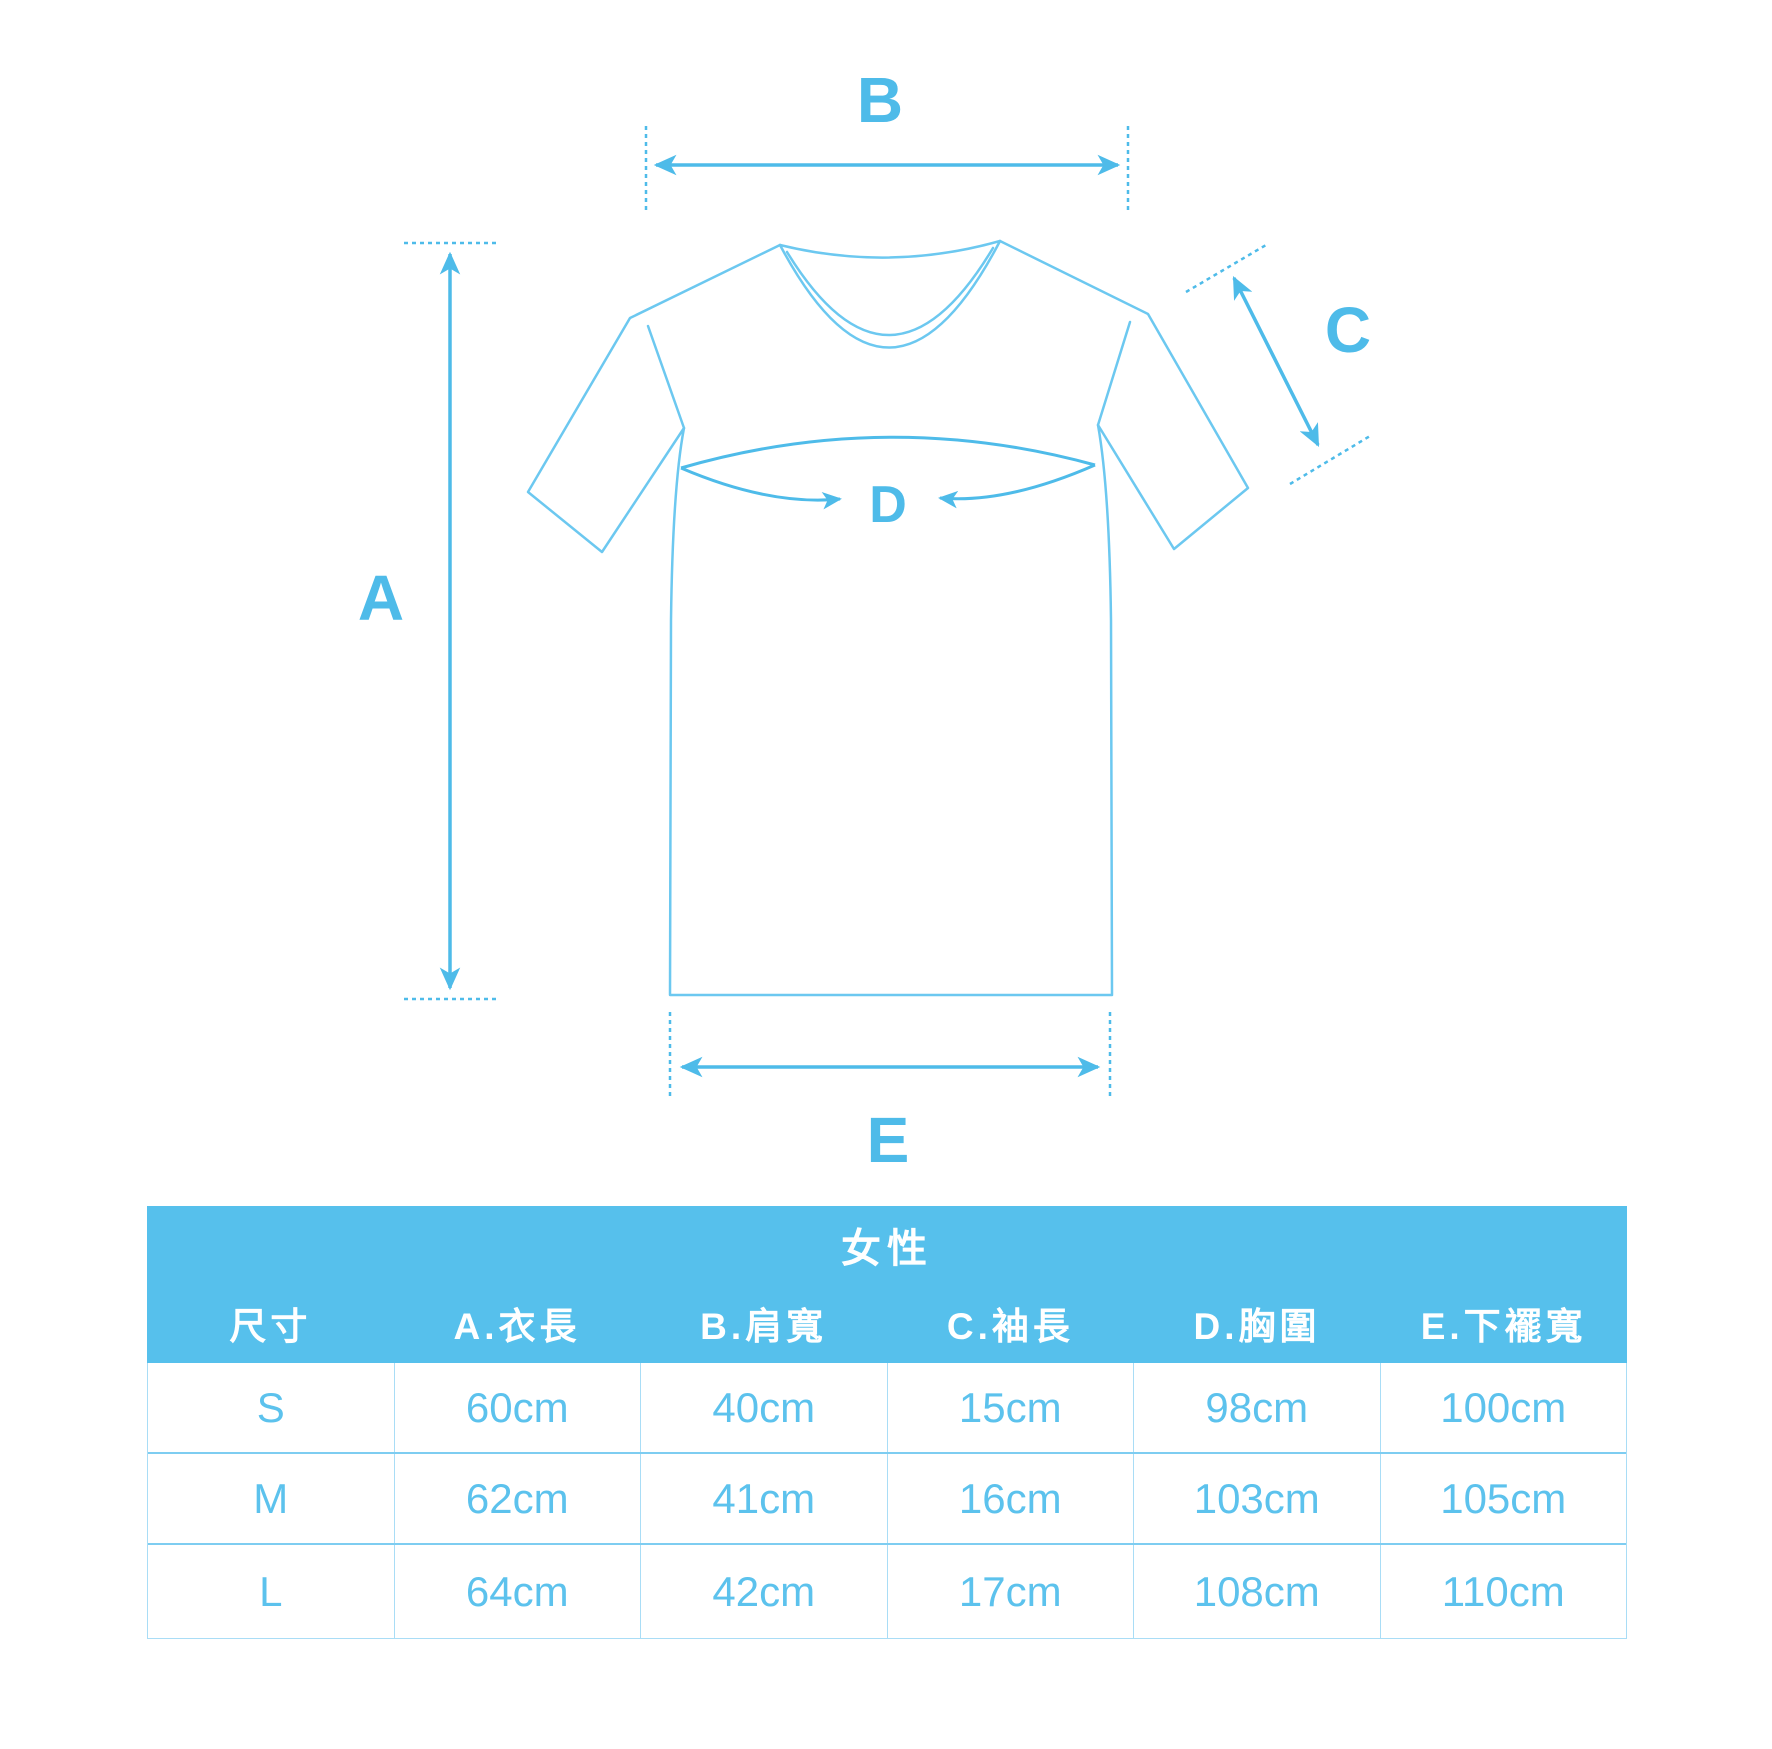 This screenshot has height=1749, width=1772. What do you see at coordinates (517, 1407) in the screenshot?
I see `value-cell: 60cm` at bounding box center [517, 1407].